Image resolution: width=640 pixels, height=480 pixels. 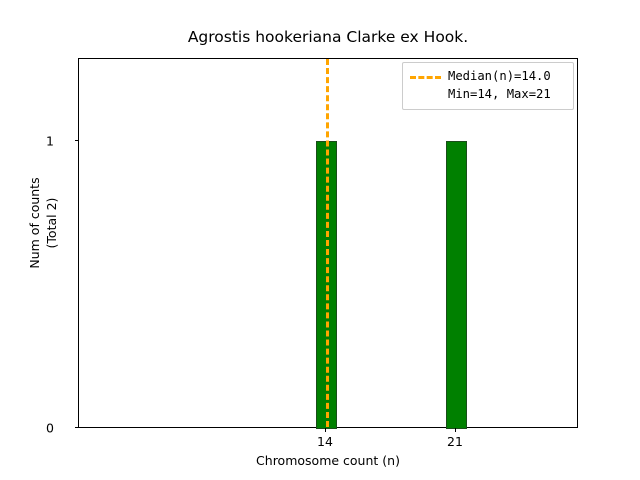 What do you see at coordinates (328, 37) in the screenshot?
I see `chart-title: Agrostis hookeriana Clarke ex Hook.` at bounding box center [328, 37].